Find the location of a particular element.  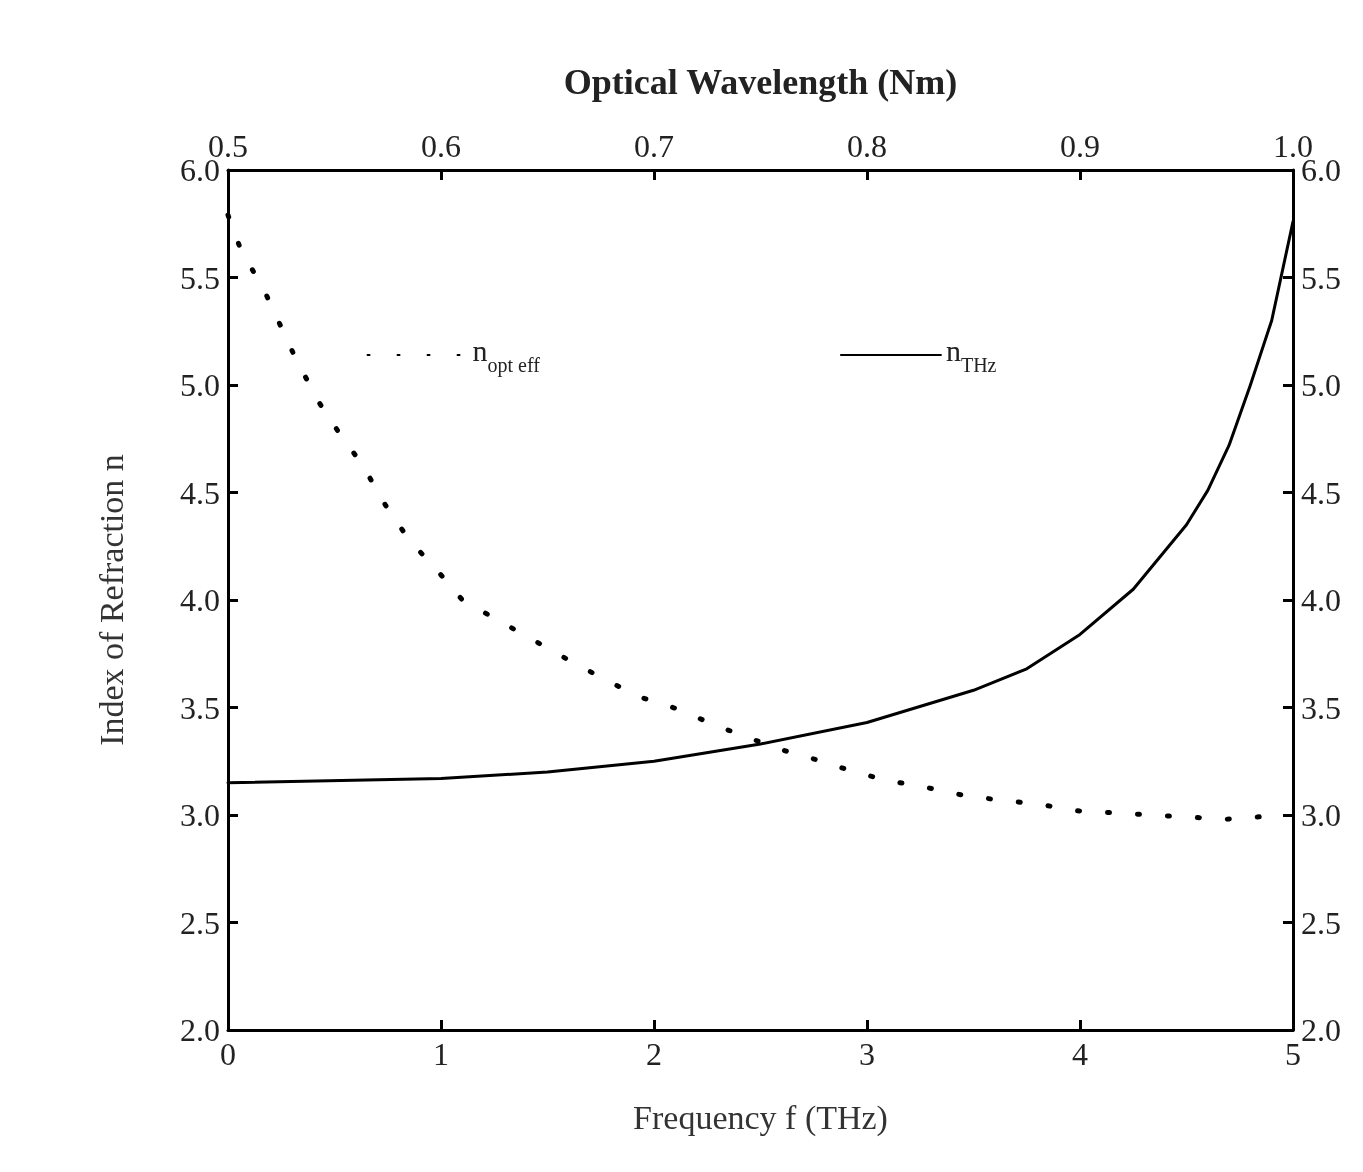

y2-tick-label: 5.5 is located at coordinates (1321, 277).